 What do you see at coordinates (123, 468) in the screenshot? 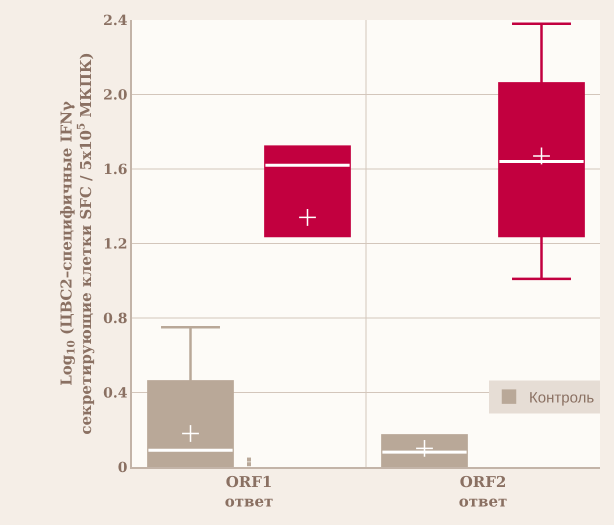
I see `y-tick-label: 0` at bounding box center [123, 468].